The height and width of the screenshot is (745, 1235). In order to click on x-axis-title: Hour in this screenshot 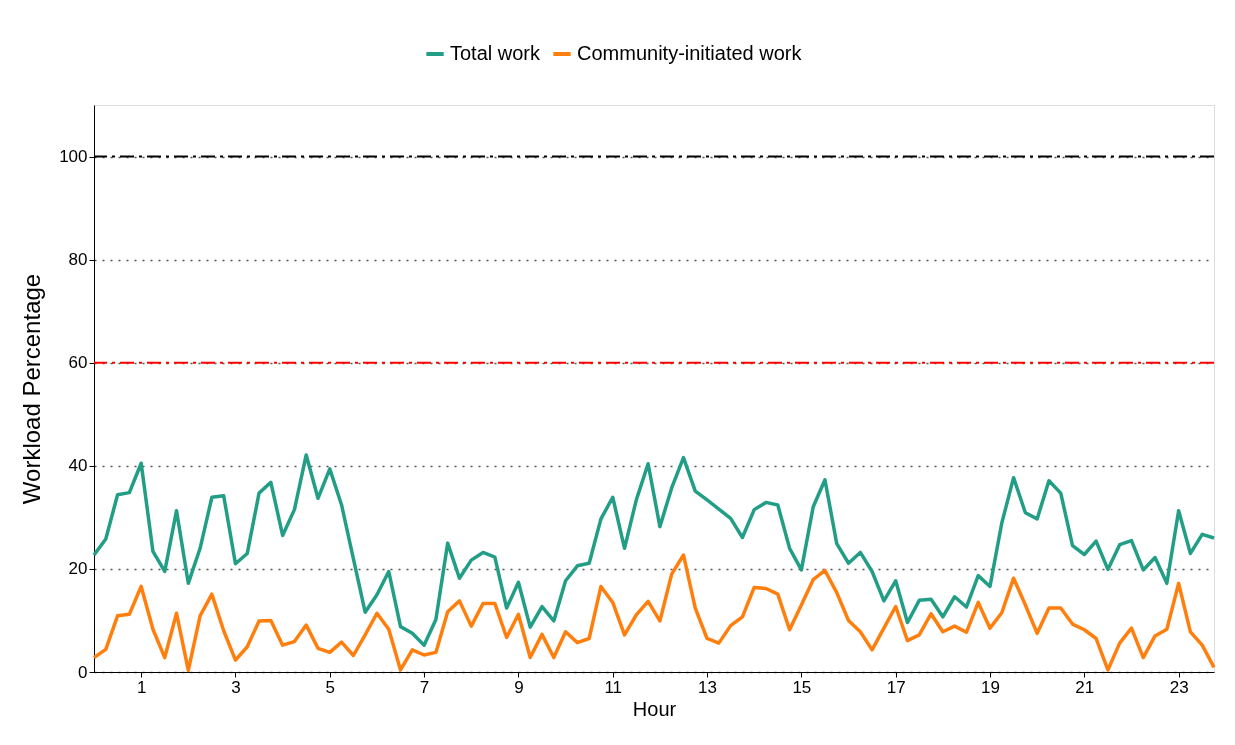, I will do `click(654, 708)`.